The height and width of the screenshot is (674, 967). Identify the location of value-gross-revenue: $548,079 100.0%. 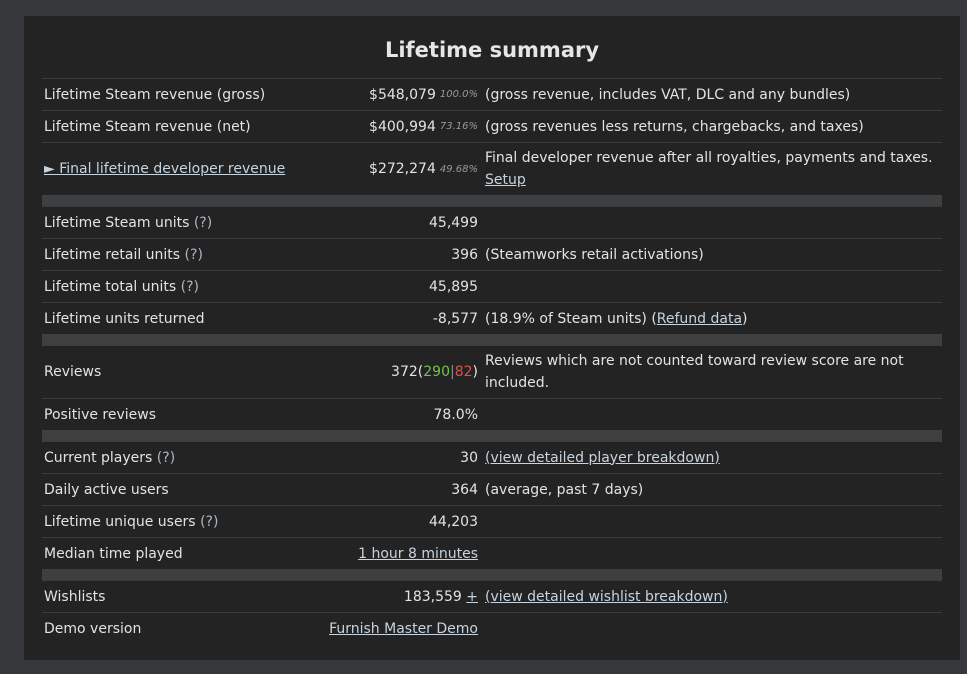
(412, 94).